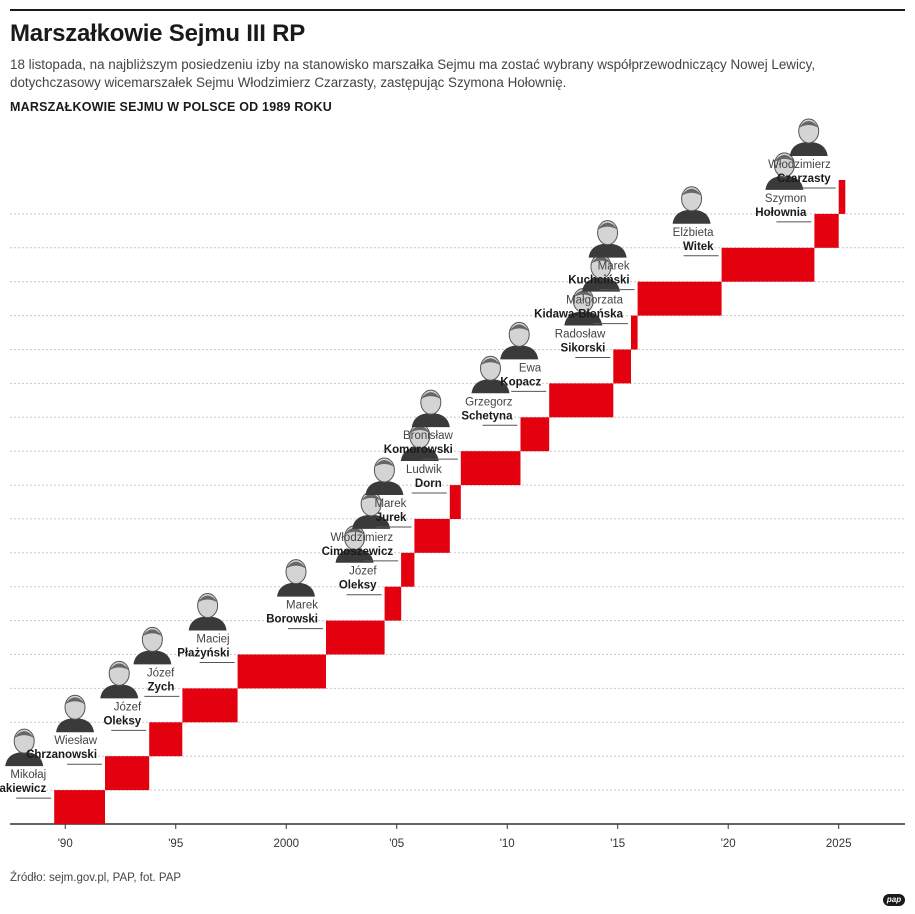 The height and width of the screenshot is (914, 915). Describe the element at coordinates (839, 844) in the screenshot. I see `x-tick-label: 2025` at that location.